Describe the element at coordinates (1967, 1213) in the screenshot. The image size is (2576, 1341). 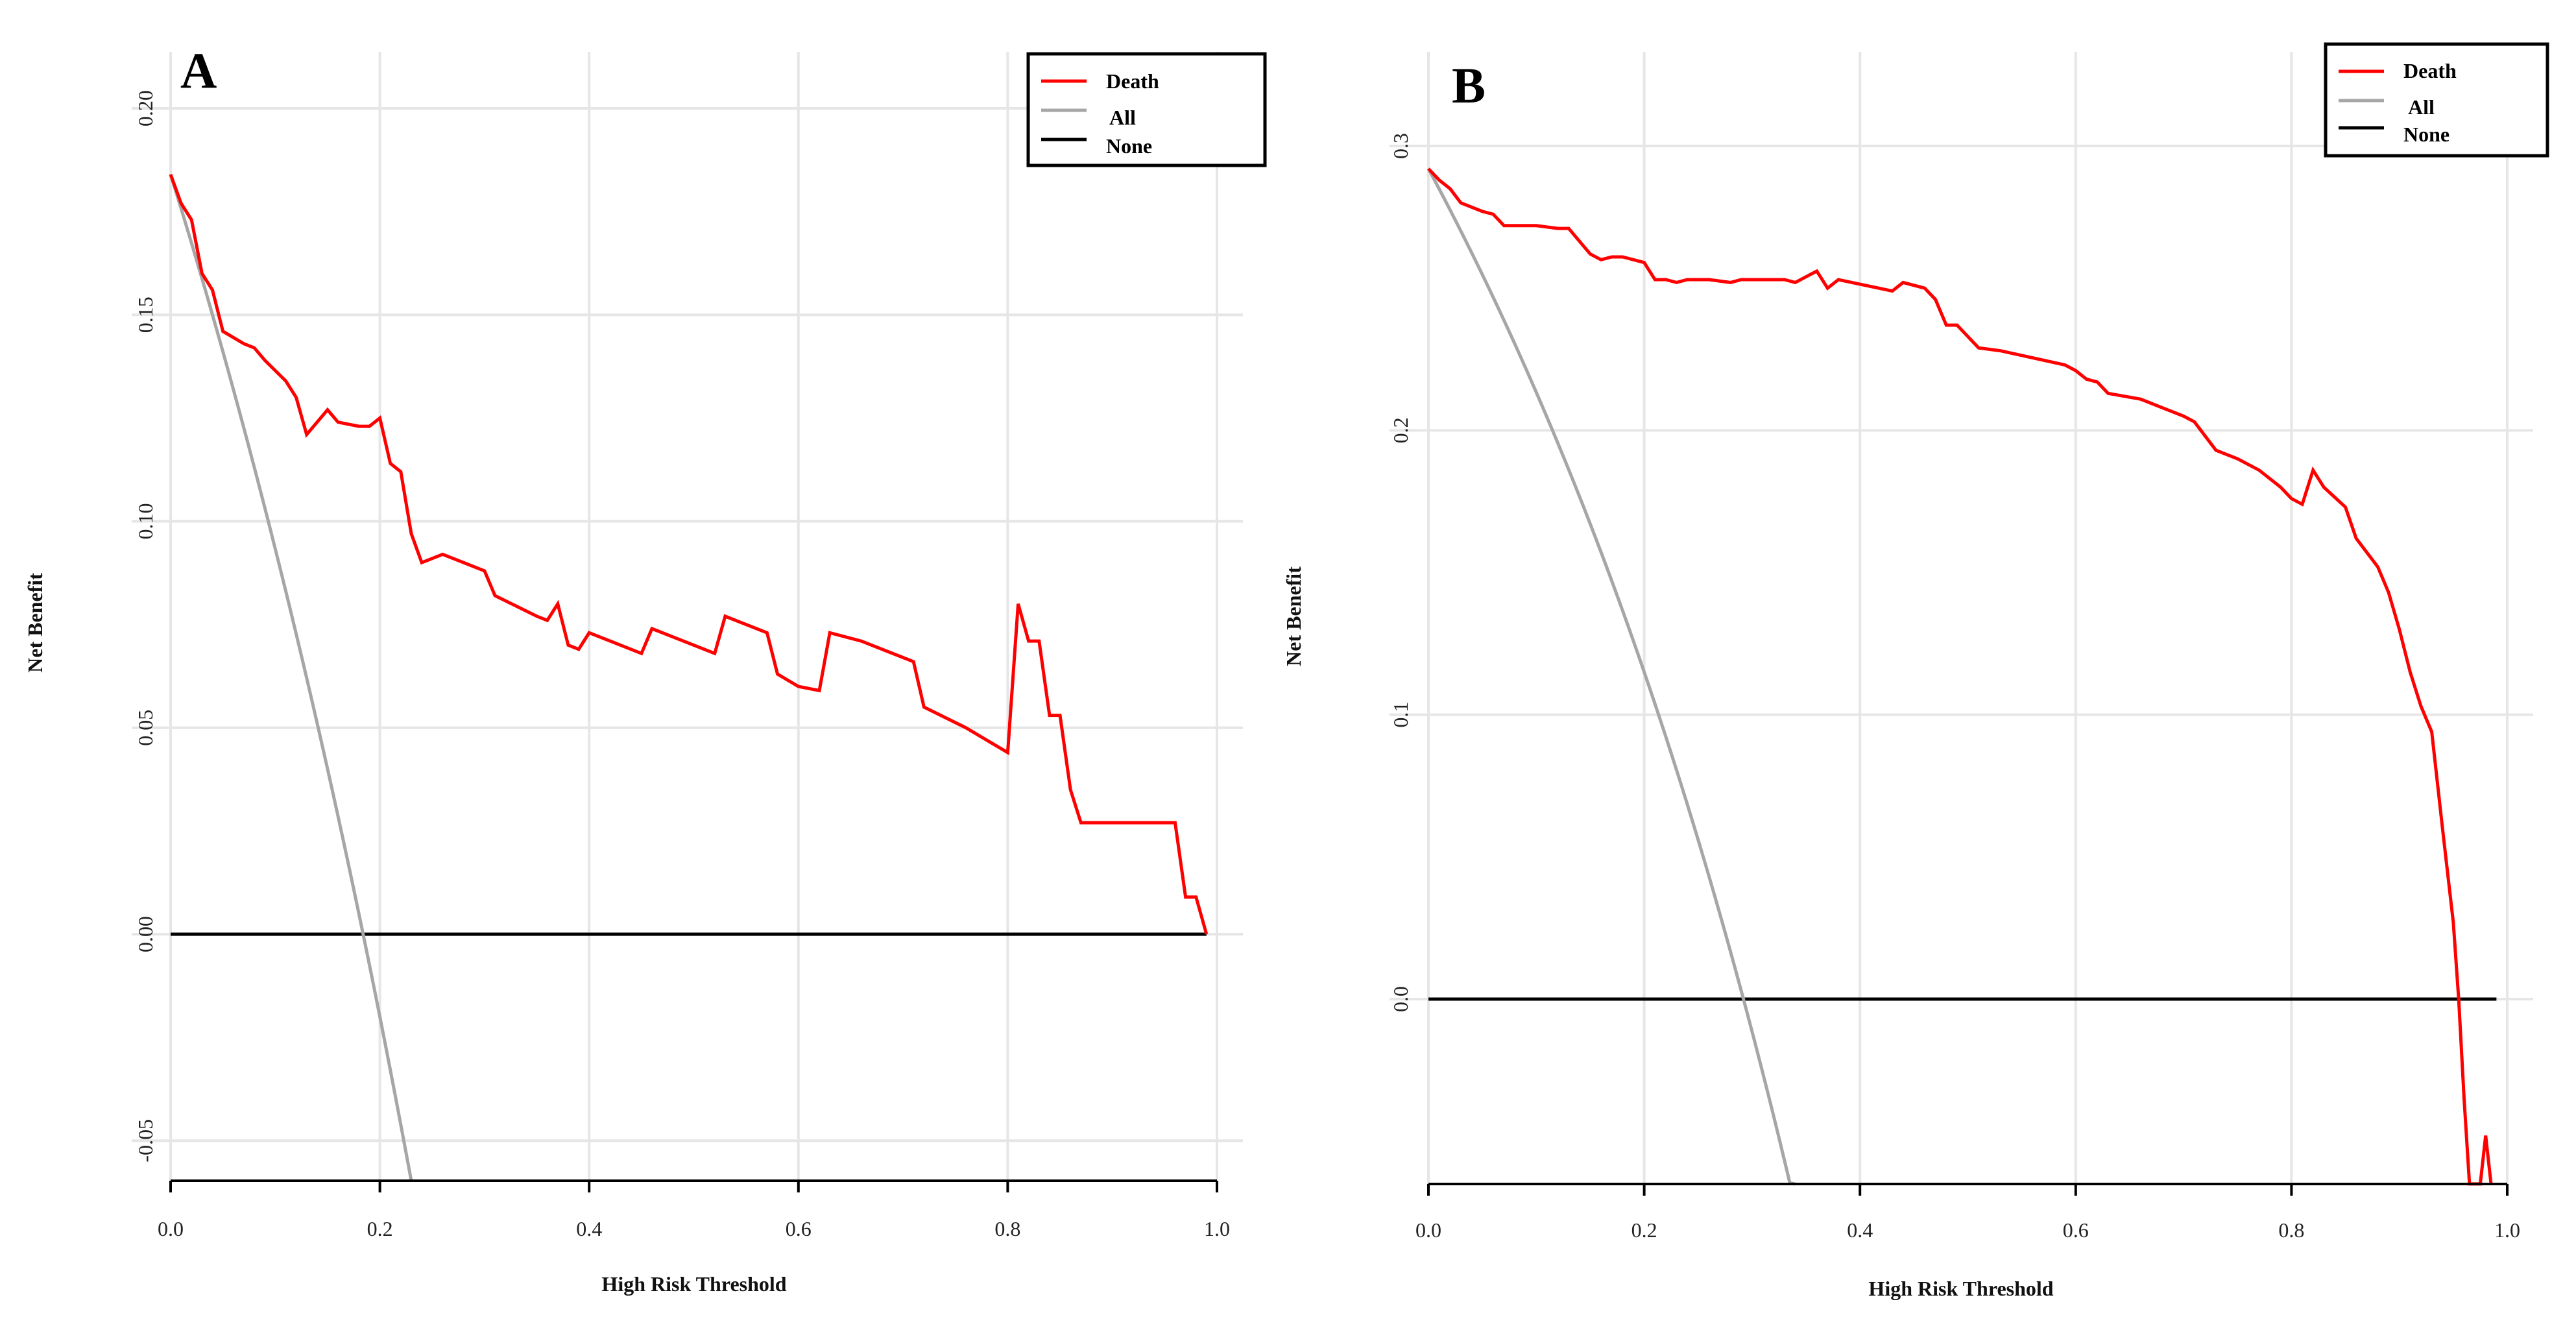
I see `x-ticks-b: 0.0 0.2 0.4 0.6 0.8 1.0` at that location.